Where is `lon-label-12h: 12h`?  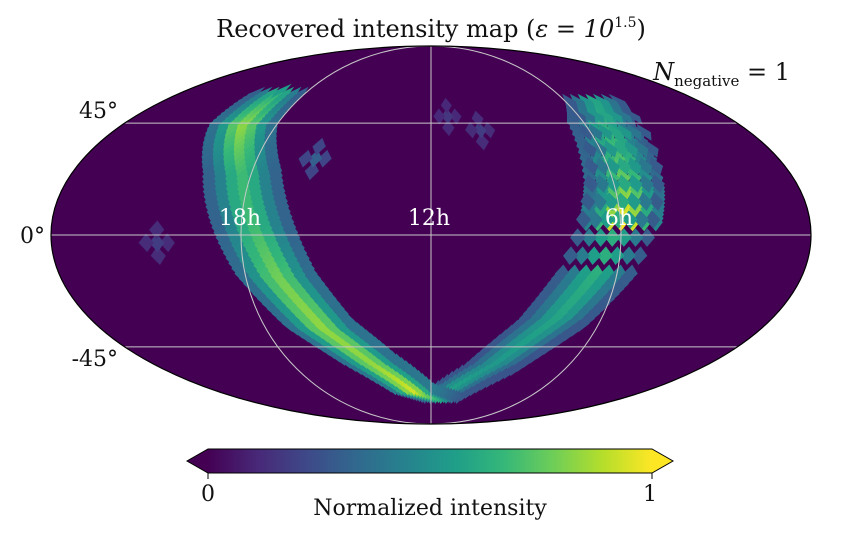
lon-label-12h: 12h is located at coordinates (429, 218).